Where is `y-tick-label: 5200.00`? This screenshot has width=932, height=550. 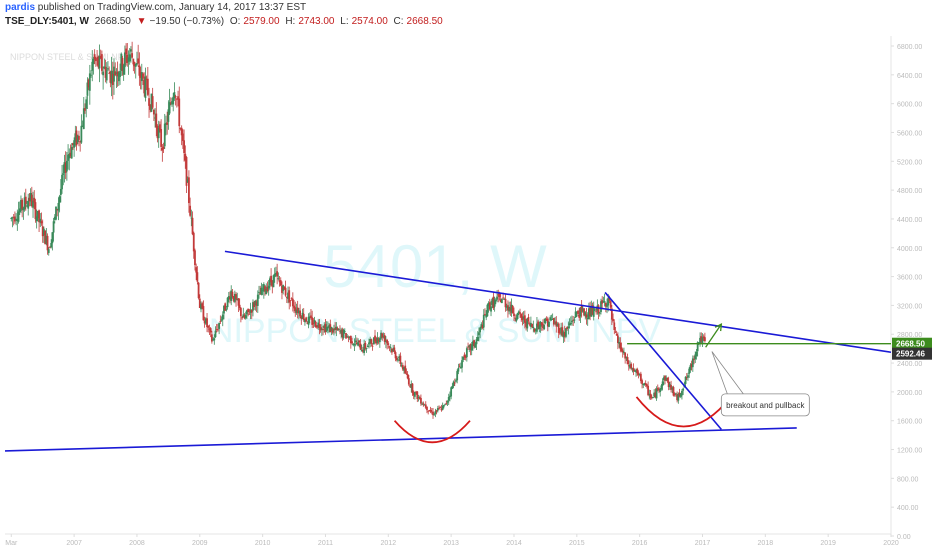 y-tick-label: 5200.00 is located at coordinates (909, 162).